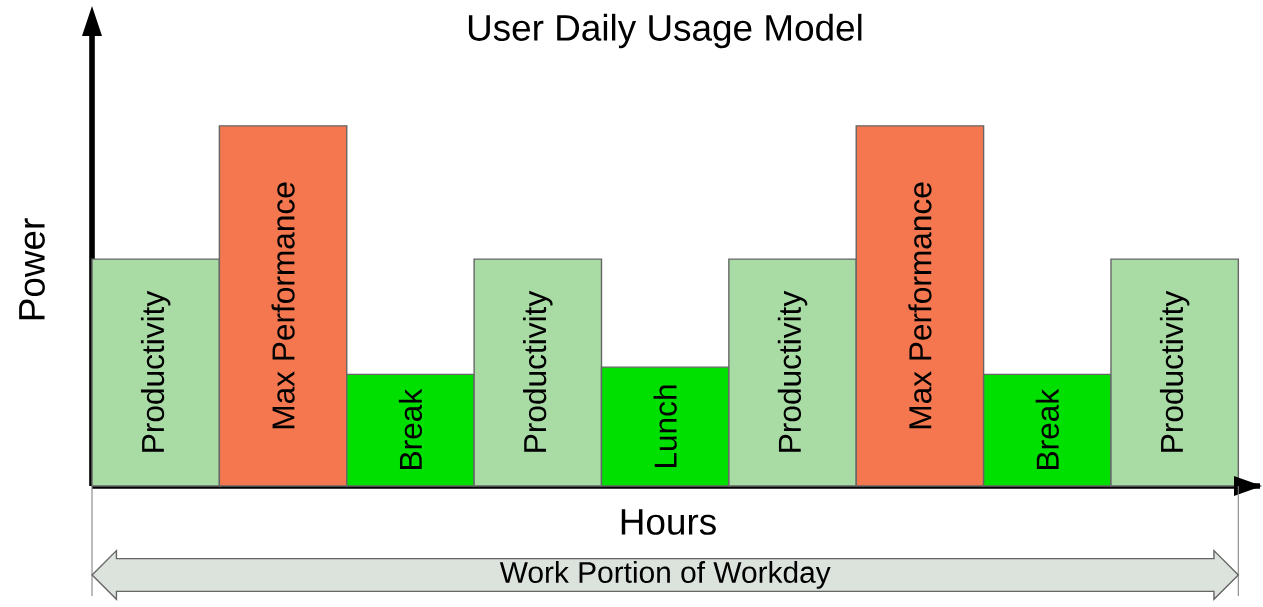  What do you see at coordinates (668, 522) in the screenshot?
I see `x-axis-title: Hours` at bounding box center [668, 522].